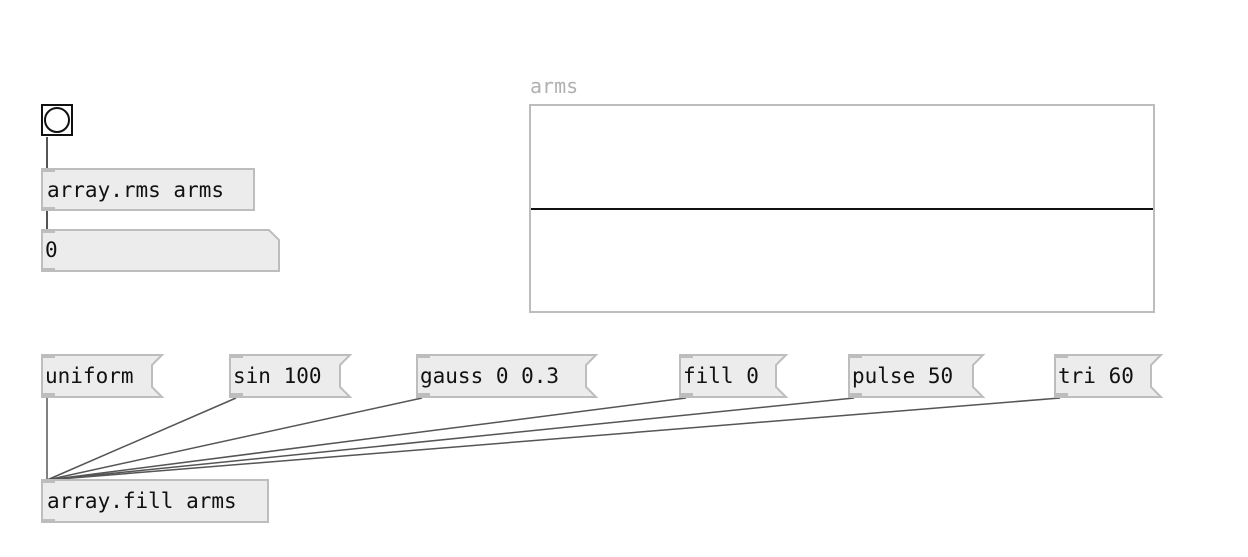 This screenshot has height=557, width=1248. I want to click on bang-circle-icon, so click(57, 120).